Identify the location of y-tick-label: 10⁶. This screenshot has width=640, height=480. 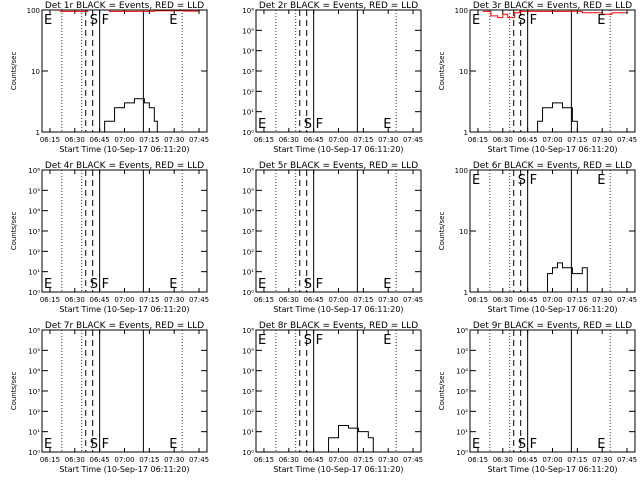
(248, 331).